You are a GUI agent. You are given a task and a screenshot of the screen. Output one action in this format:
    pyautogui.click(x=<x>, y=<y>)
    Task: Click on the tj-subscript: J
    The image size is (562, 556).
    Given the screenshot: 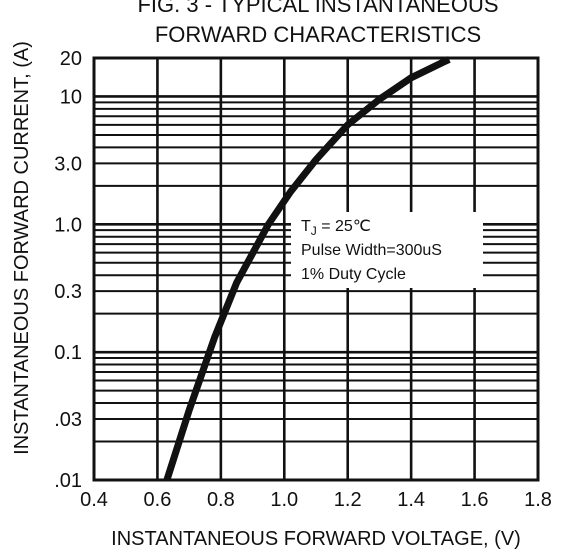 What is the action you would take?
    pyautogui.click(x=314, y=231)
    